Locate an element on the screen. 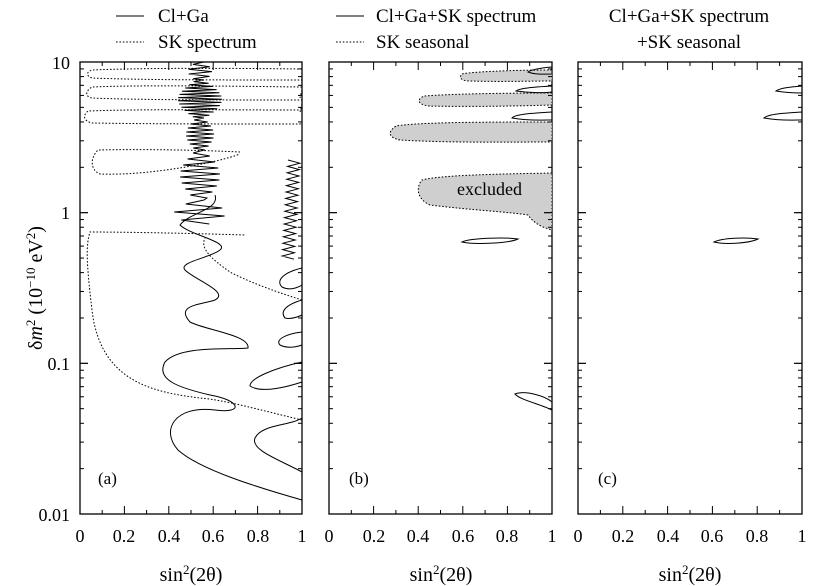 Image resolution: width=830 pixels, height=586 pixels. y-tick-label-a-0.01: 0.01 is located at coordinates (55, 515).